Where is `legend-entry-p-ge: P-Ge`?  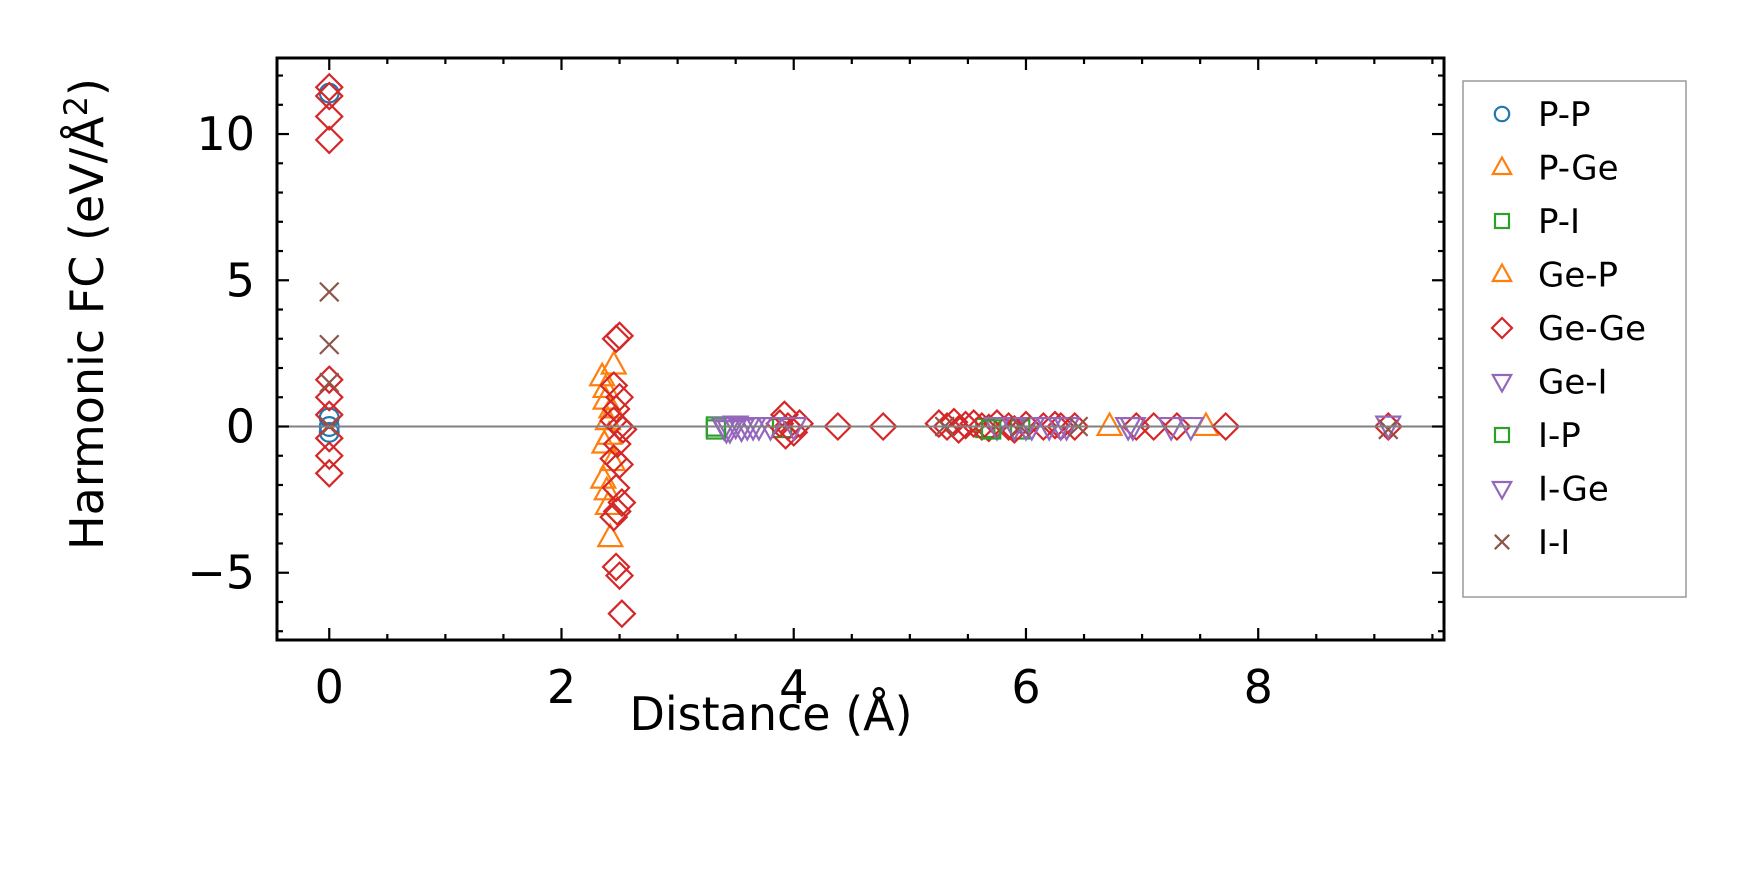
legend-entry-p-ge: P-Ge is located at coordinates (1554, 169).